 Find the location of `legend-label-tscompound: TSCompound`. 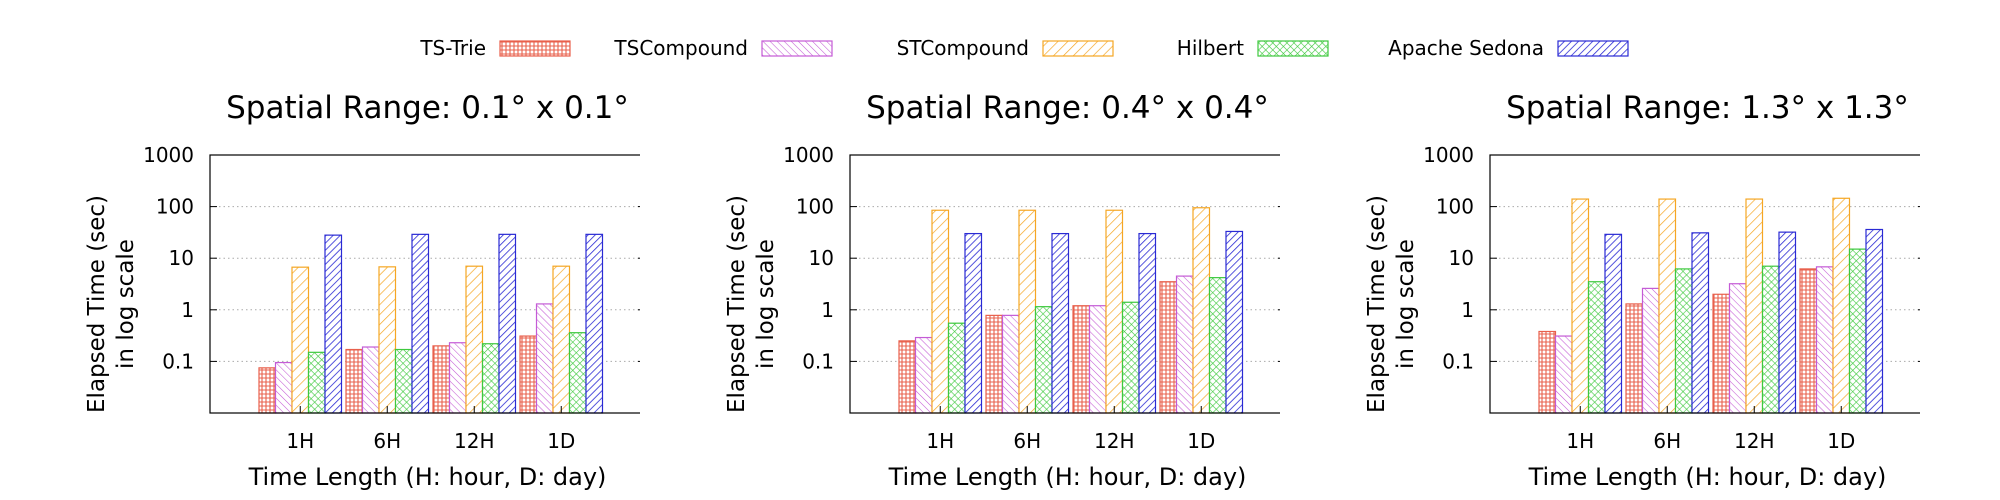

legend-label-tscompound: TSCompound is located at coordinates (680, 48).